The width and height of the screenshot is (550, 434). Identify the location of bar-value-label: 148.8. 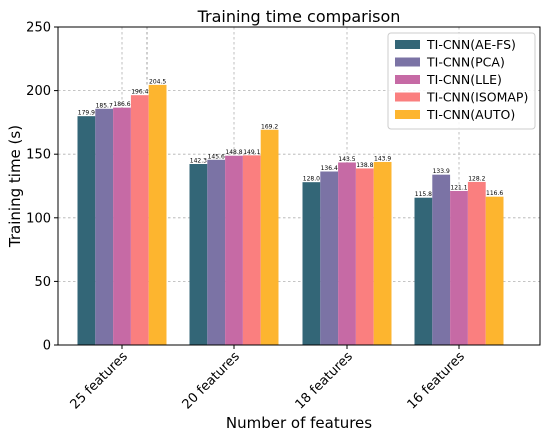
(233, 152).